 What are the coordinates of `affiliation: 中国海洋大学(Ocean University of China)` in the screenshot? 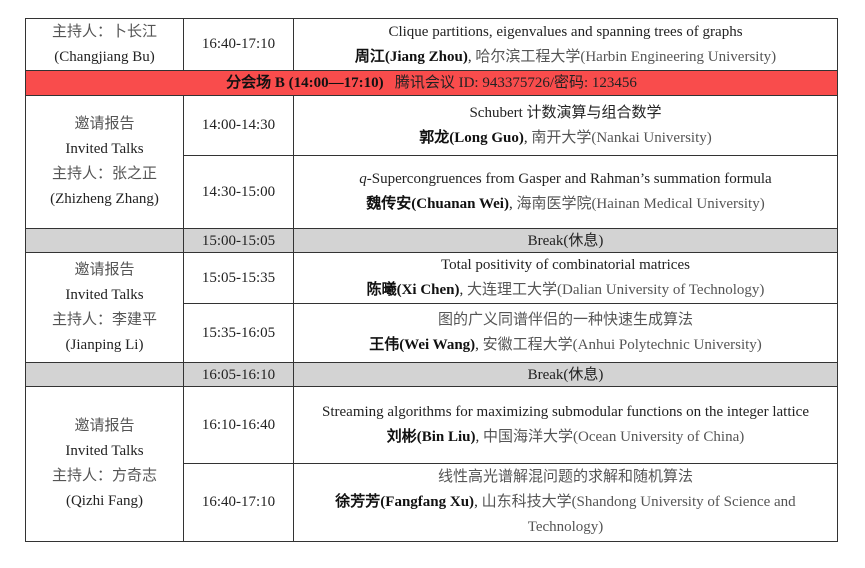 It's located at (614, 437).